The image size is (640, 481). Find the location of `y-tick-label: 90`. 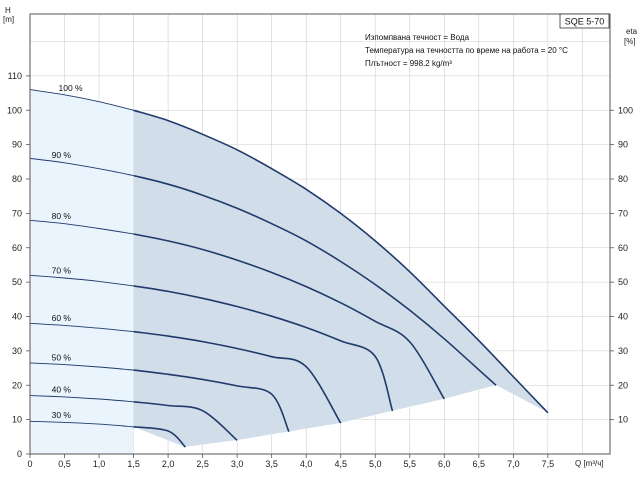

y-tick-label: 90 is located at coordinates (17, 145).